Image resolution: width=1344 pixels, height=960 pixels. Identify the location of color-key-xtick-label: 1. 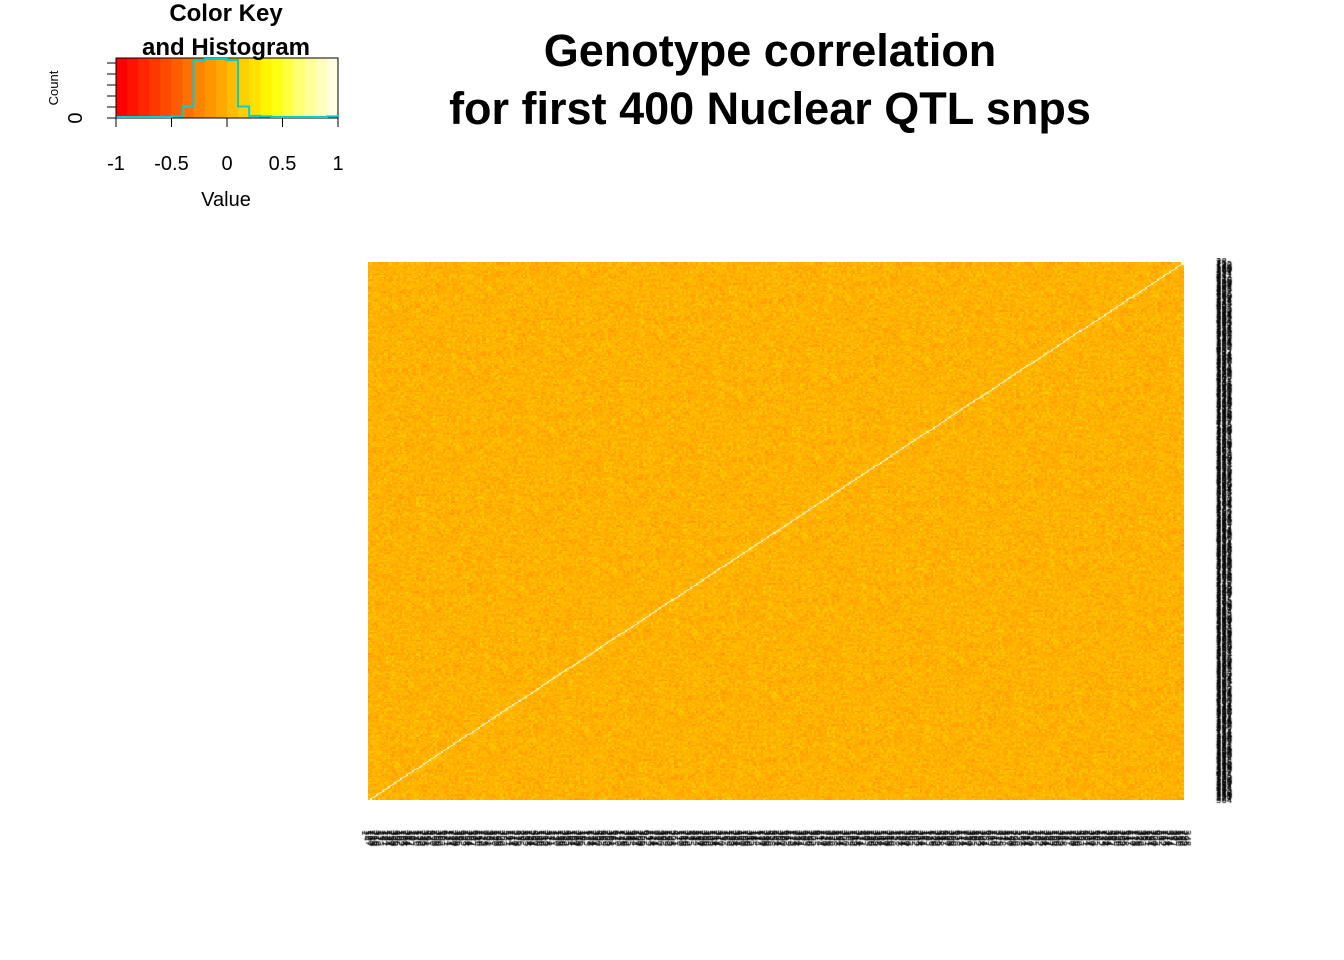
(337, 164).